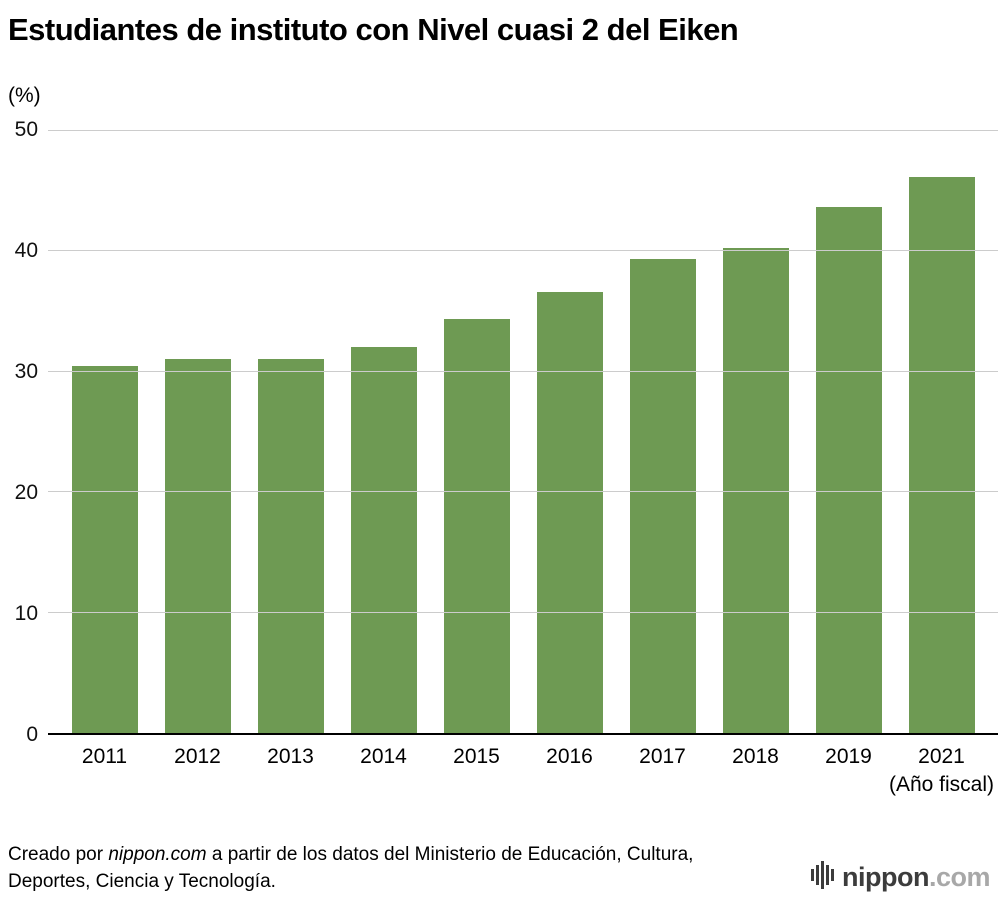 The height and width of the screenshot is (908, 1000). Describe the element at coordinates (290, 756) in the screenshot. I see `x-tick-label: 2013` at that location.